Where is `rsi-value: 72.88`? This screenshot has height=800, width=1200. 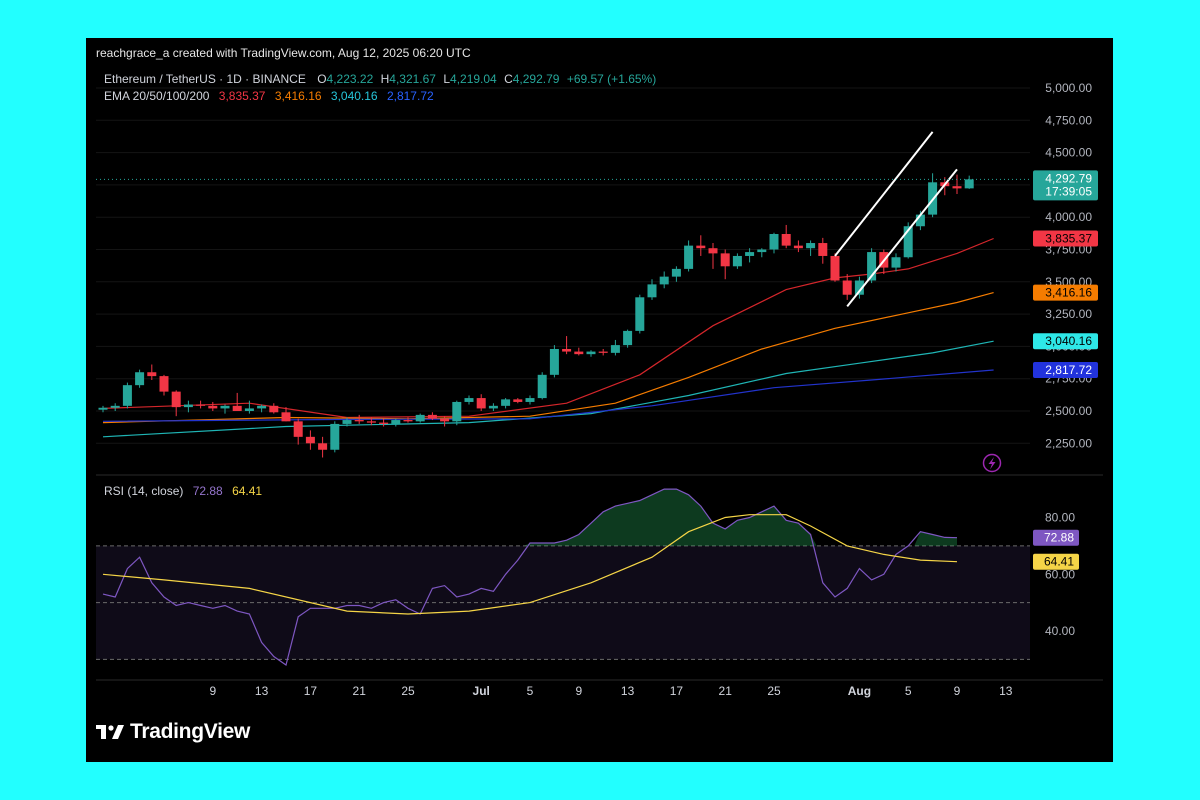 rsi-value: 72.88 is located at coordinates (208, 491).